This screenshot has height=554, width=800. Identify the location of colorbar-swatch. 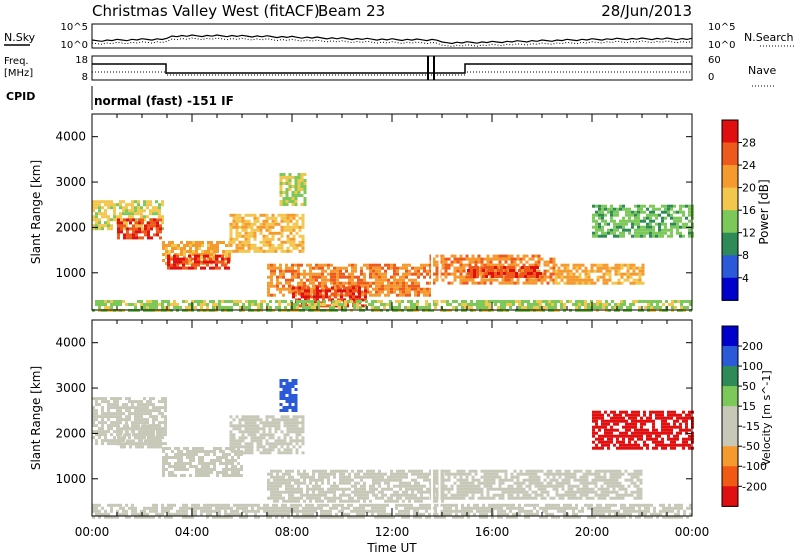
(730, 244).